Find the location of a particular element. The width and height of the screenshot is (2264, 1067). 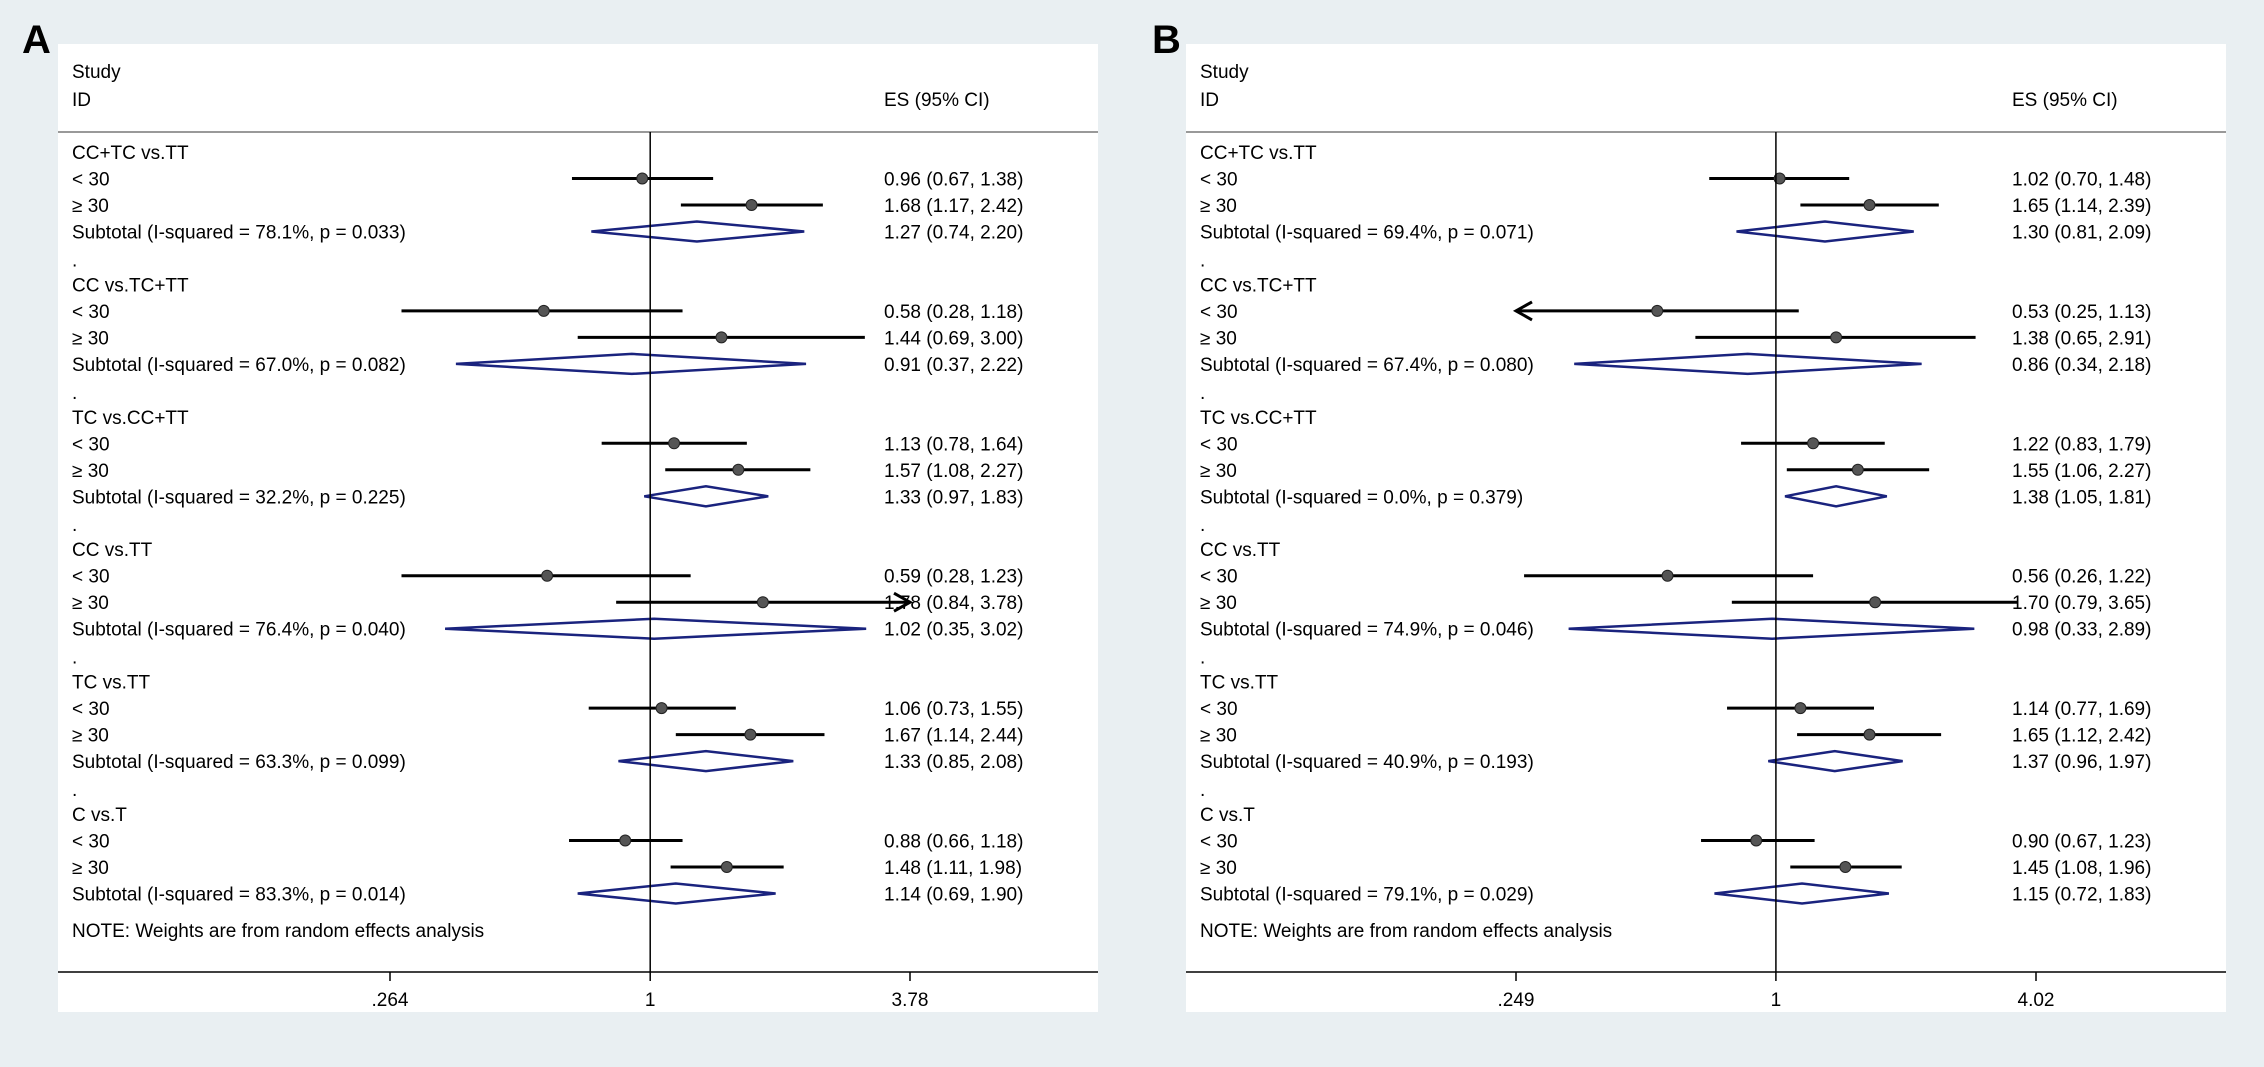

row-es-ci: 1.48 (1.11, 1.98) is located at coordinates (953, 868).